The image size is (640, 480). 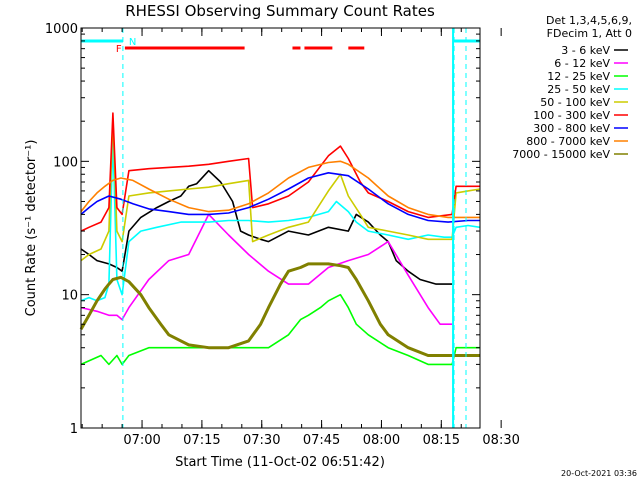 I want to click on legend-header-line-2: FDecim 1, Att 0, so click(x=589, y=33).